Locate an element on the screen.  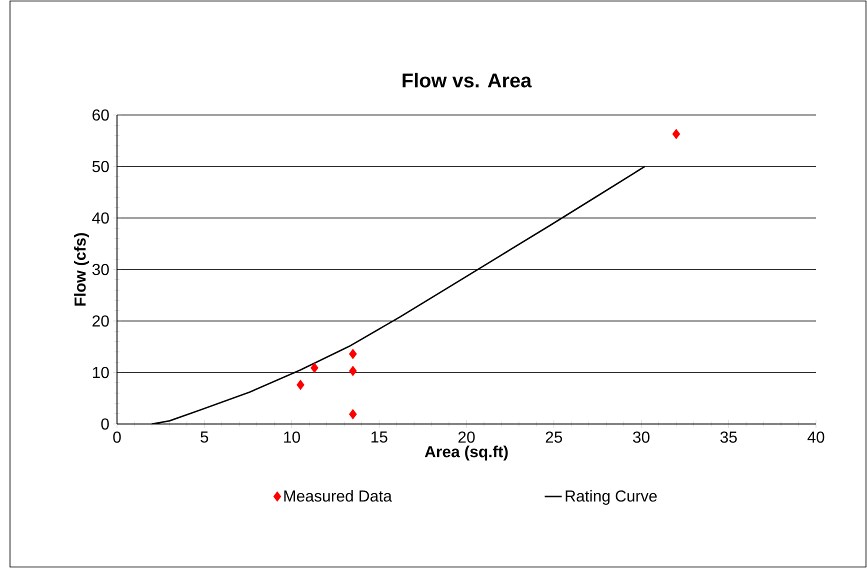
x-tick-label: 25 is located at coordinates (554, 437).